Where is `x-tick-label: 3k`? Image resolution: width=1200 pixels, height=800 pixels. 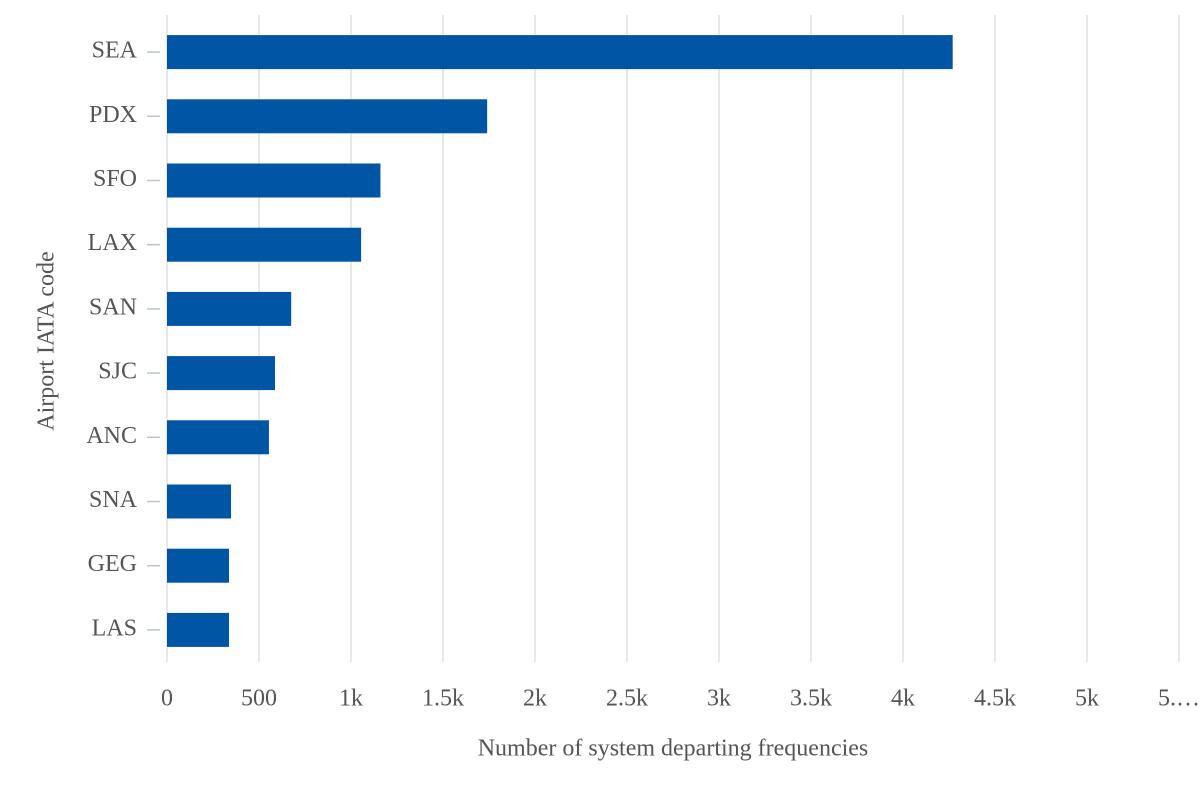
x-tick-label: 3k is located at coordinates (719, 699).